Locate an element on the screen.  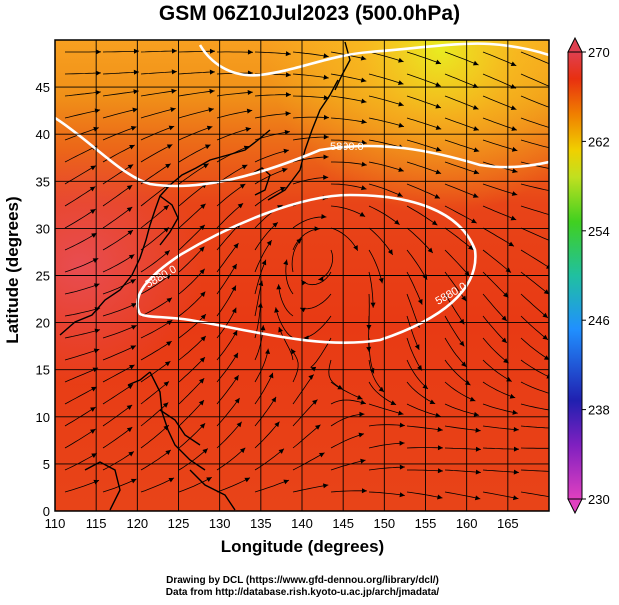
y-tick-label: 25 is located at coordinates (43, 276).